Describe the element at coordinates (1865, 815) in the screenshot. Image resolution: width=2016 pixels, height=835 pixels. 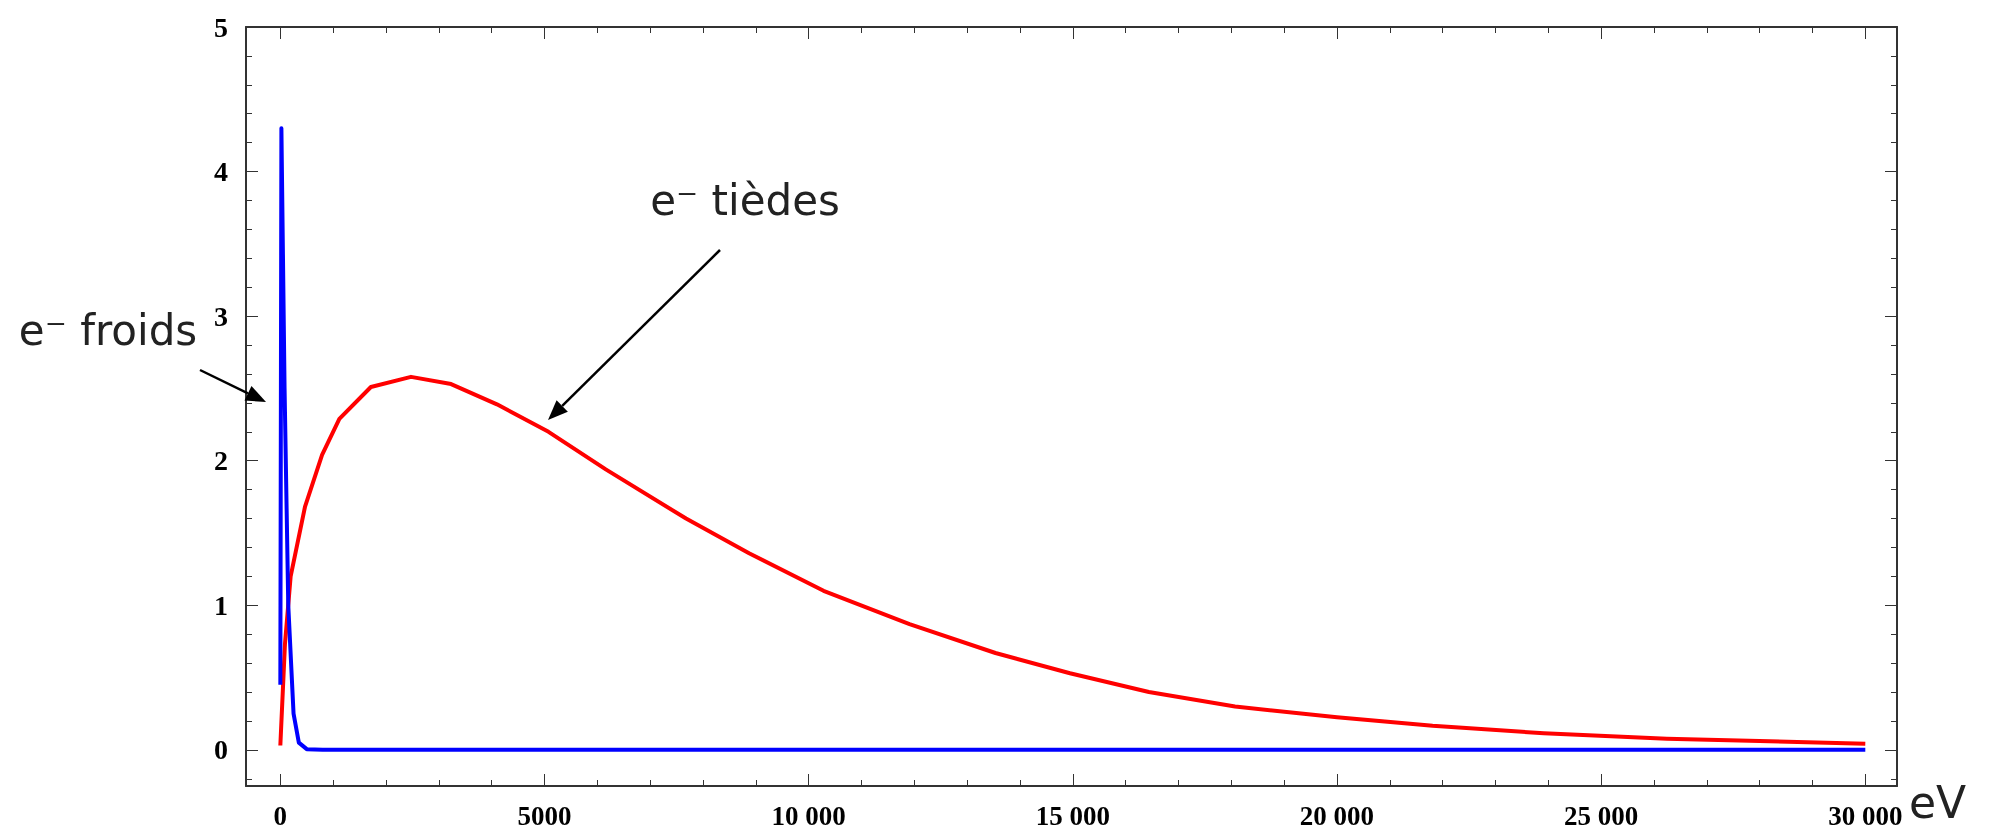
I see `x-tick-label: 30 000` at that location.